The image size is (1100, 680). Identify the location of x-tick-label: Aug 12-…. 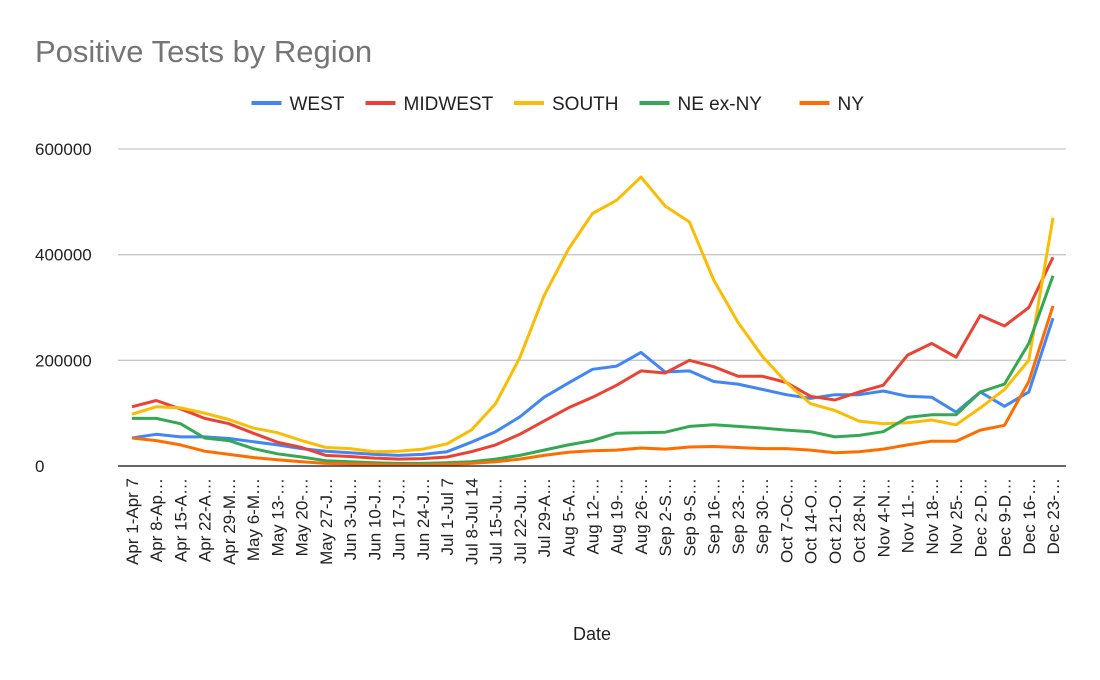
(593, 516).